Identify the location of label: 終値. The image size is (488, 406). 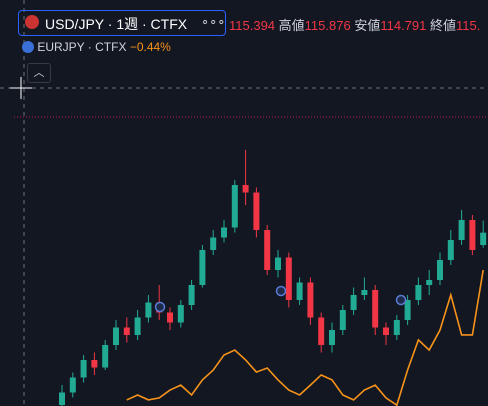
(443, 25).